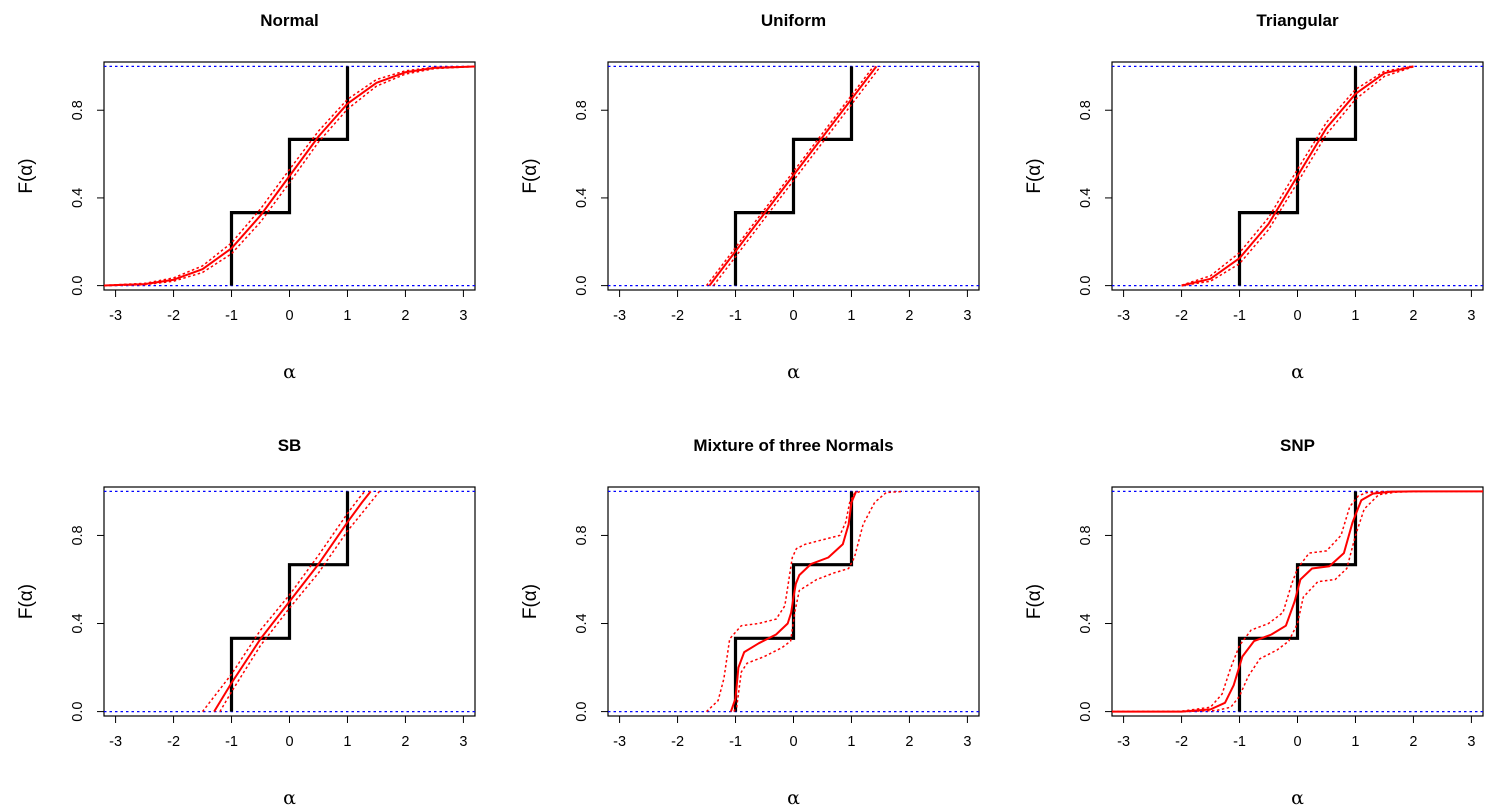 The image size is (1485, 809). I want to click on chart-panel-6: SNP -3 -2 -1 0 1 2 3 0.0 0.4 0.8 α F(α), so click(1254, 622).